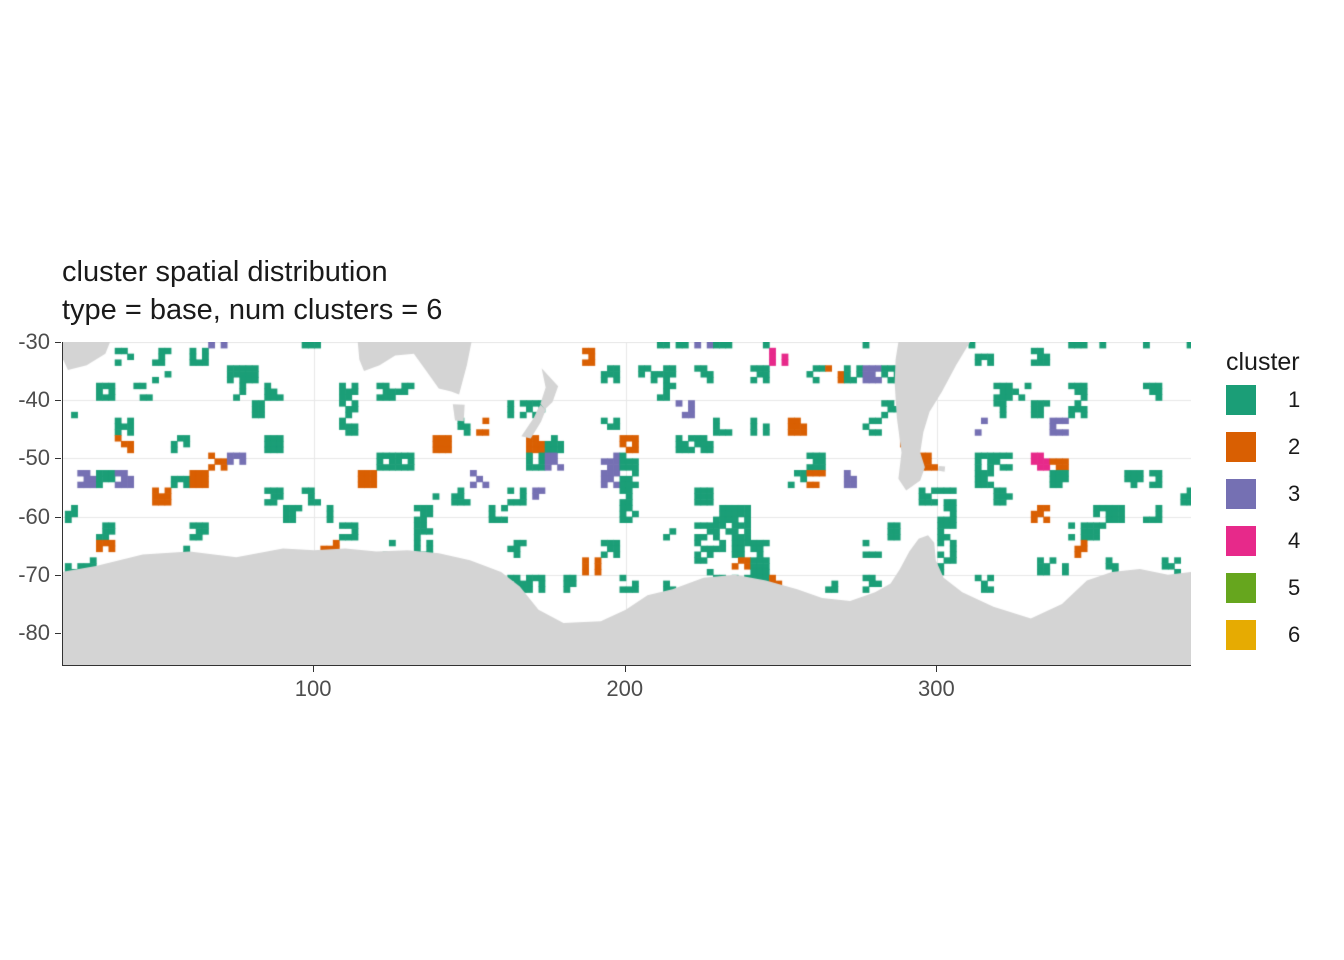  I want to click on plot-subtitle: type = base, num clusters = 6, so click(252, 310).